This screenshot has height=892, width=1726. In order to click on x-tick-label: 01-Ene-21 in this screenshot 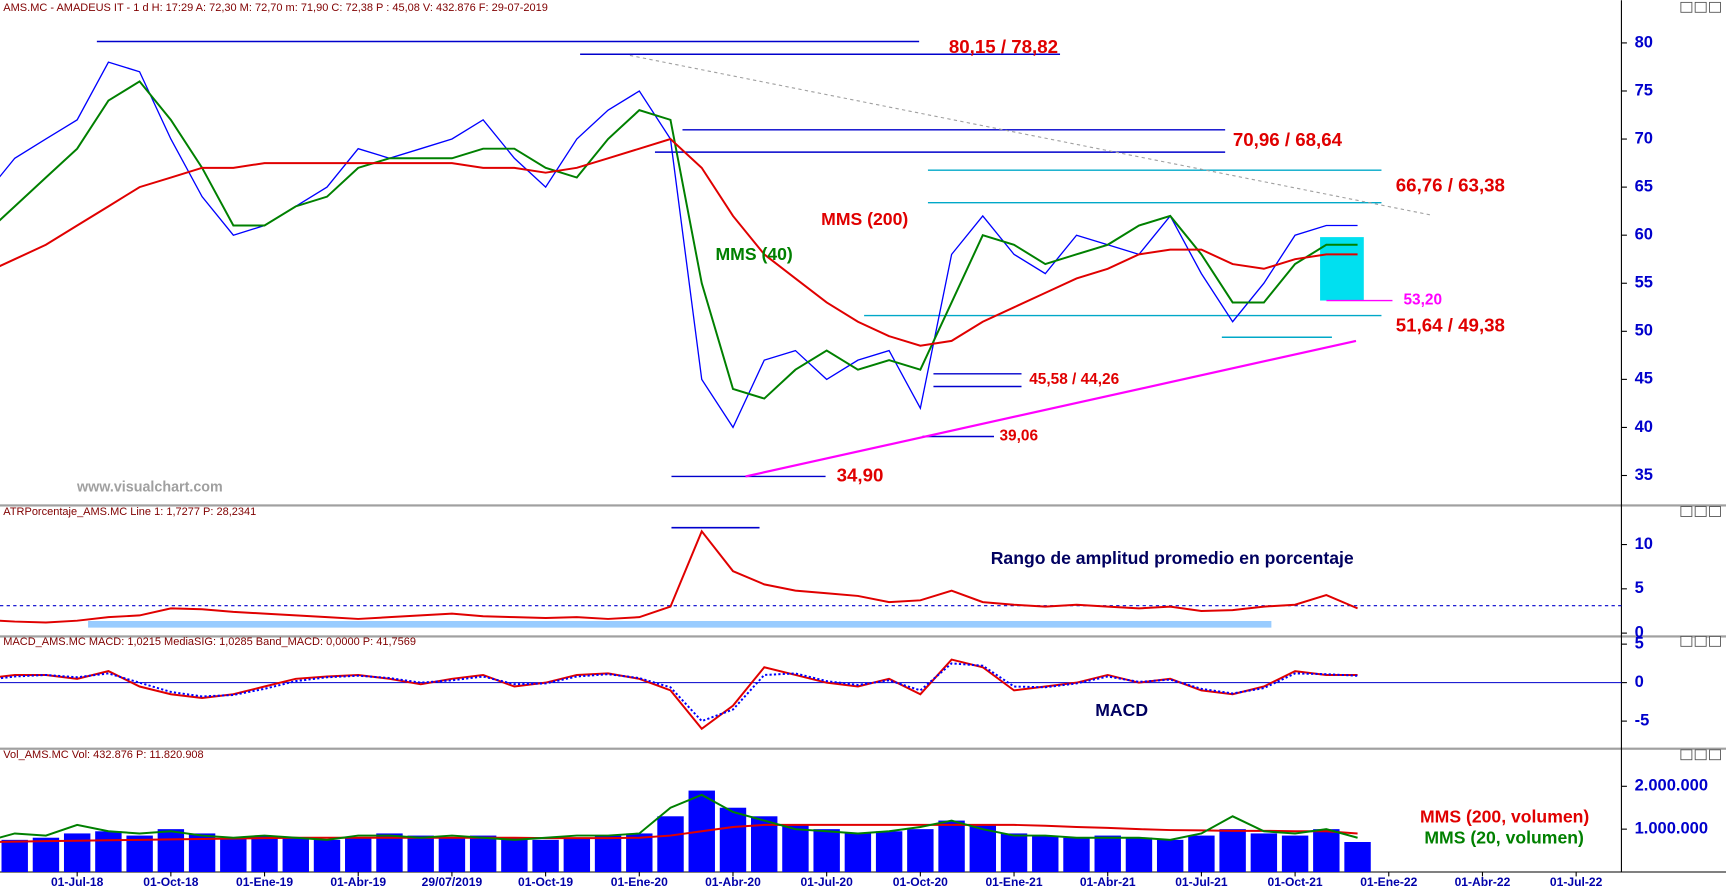, I will do `click(1013, 882)`.